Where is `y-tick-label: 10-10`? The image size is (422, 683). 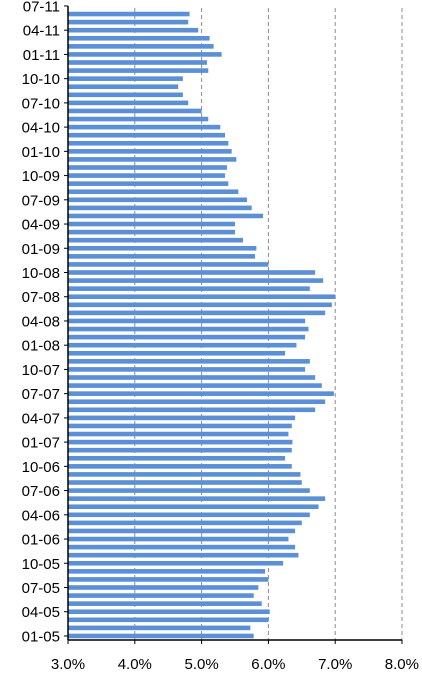
y-tick-label: 10-10 is located at coordinates (41, 79).